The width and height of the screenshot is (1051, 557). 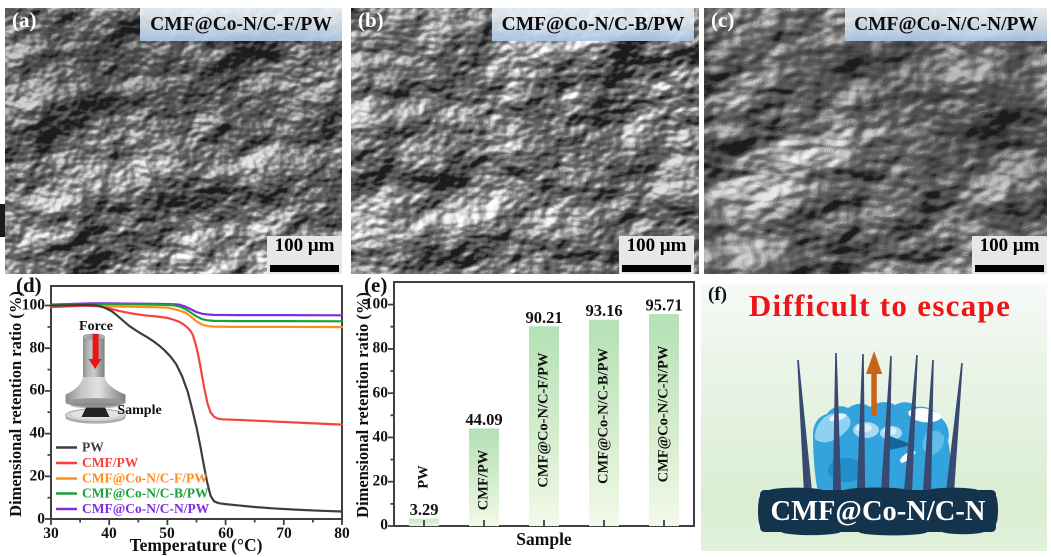 I want to click on svg-text: 90.21, so click(x=543, y=317).